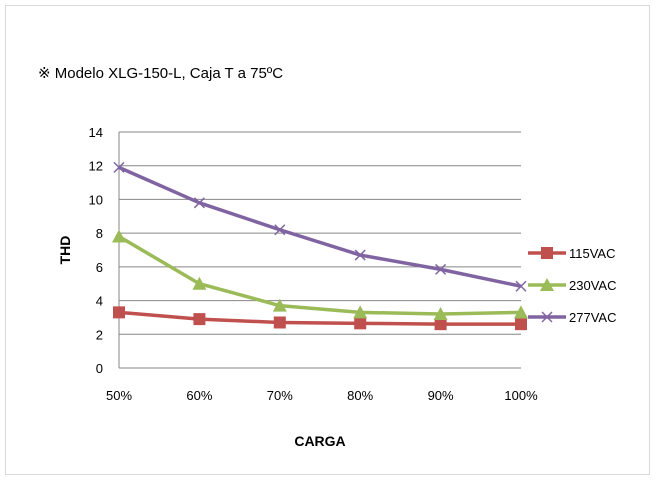 Image resolution: width=656 pixels, height=481 pixels. I want to click on legend: 115VAC 230VAC 277VAC, so click(572, 285).